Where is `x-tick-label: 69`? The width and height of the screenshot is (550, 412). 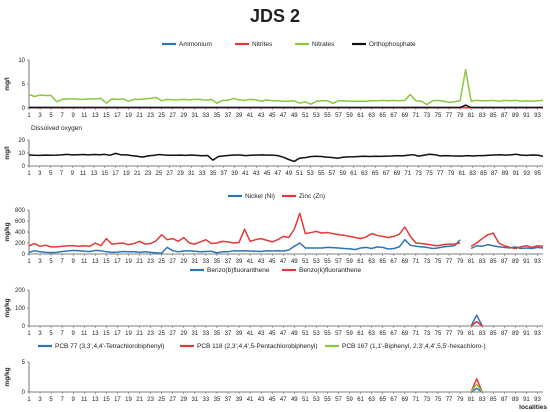
x-tick-label: 69 is located at coordinates (404, 116).